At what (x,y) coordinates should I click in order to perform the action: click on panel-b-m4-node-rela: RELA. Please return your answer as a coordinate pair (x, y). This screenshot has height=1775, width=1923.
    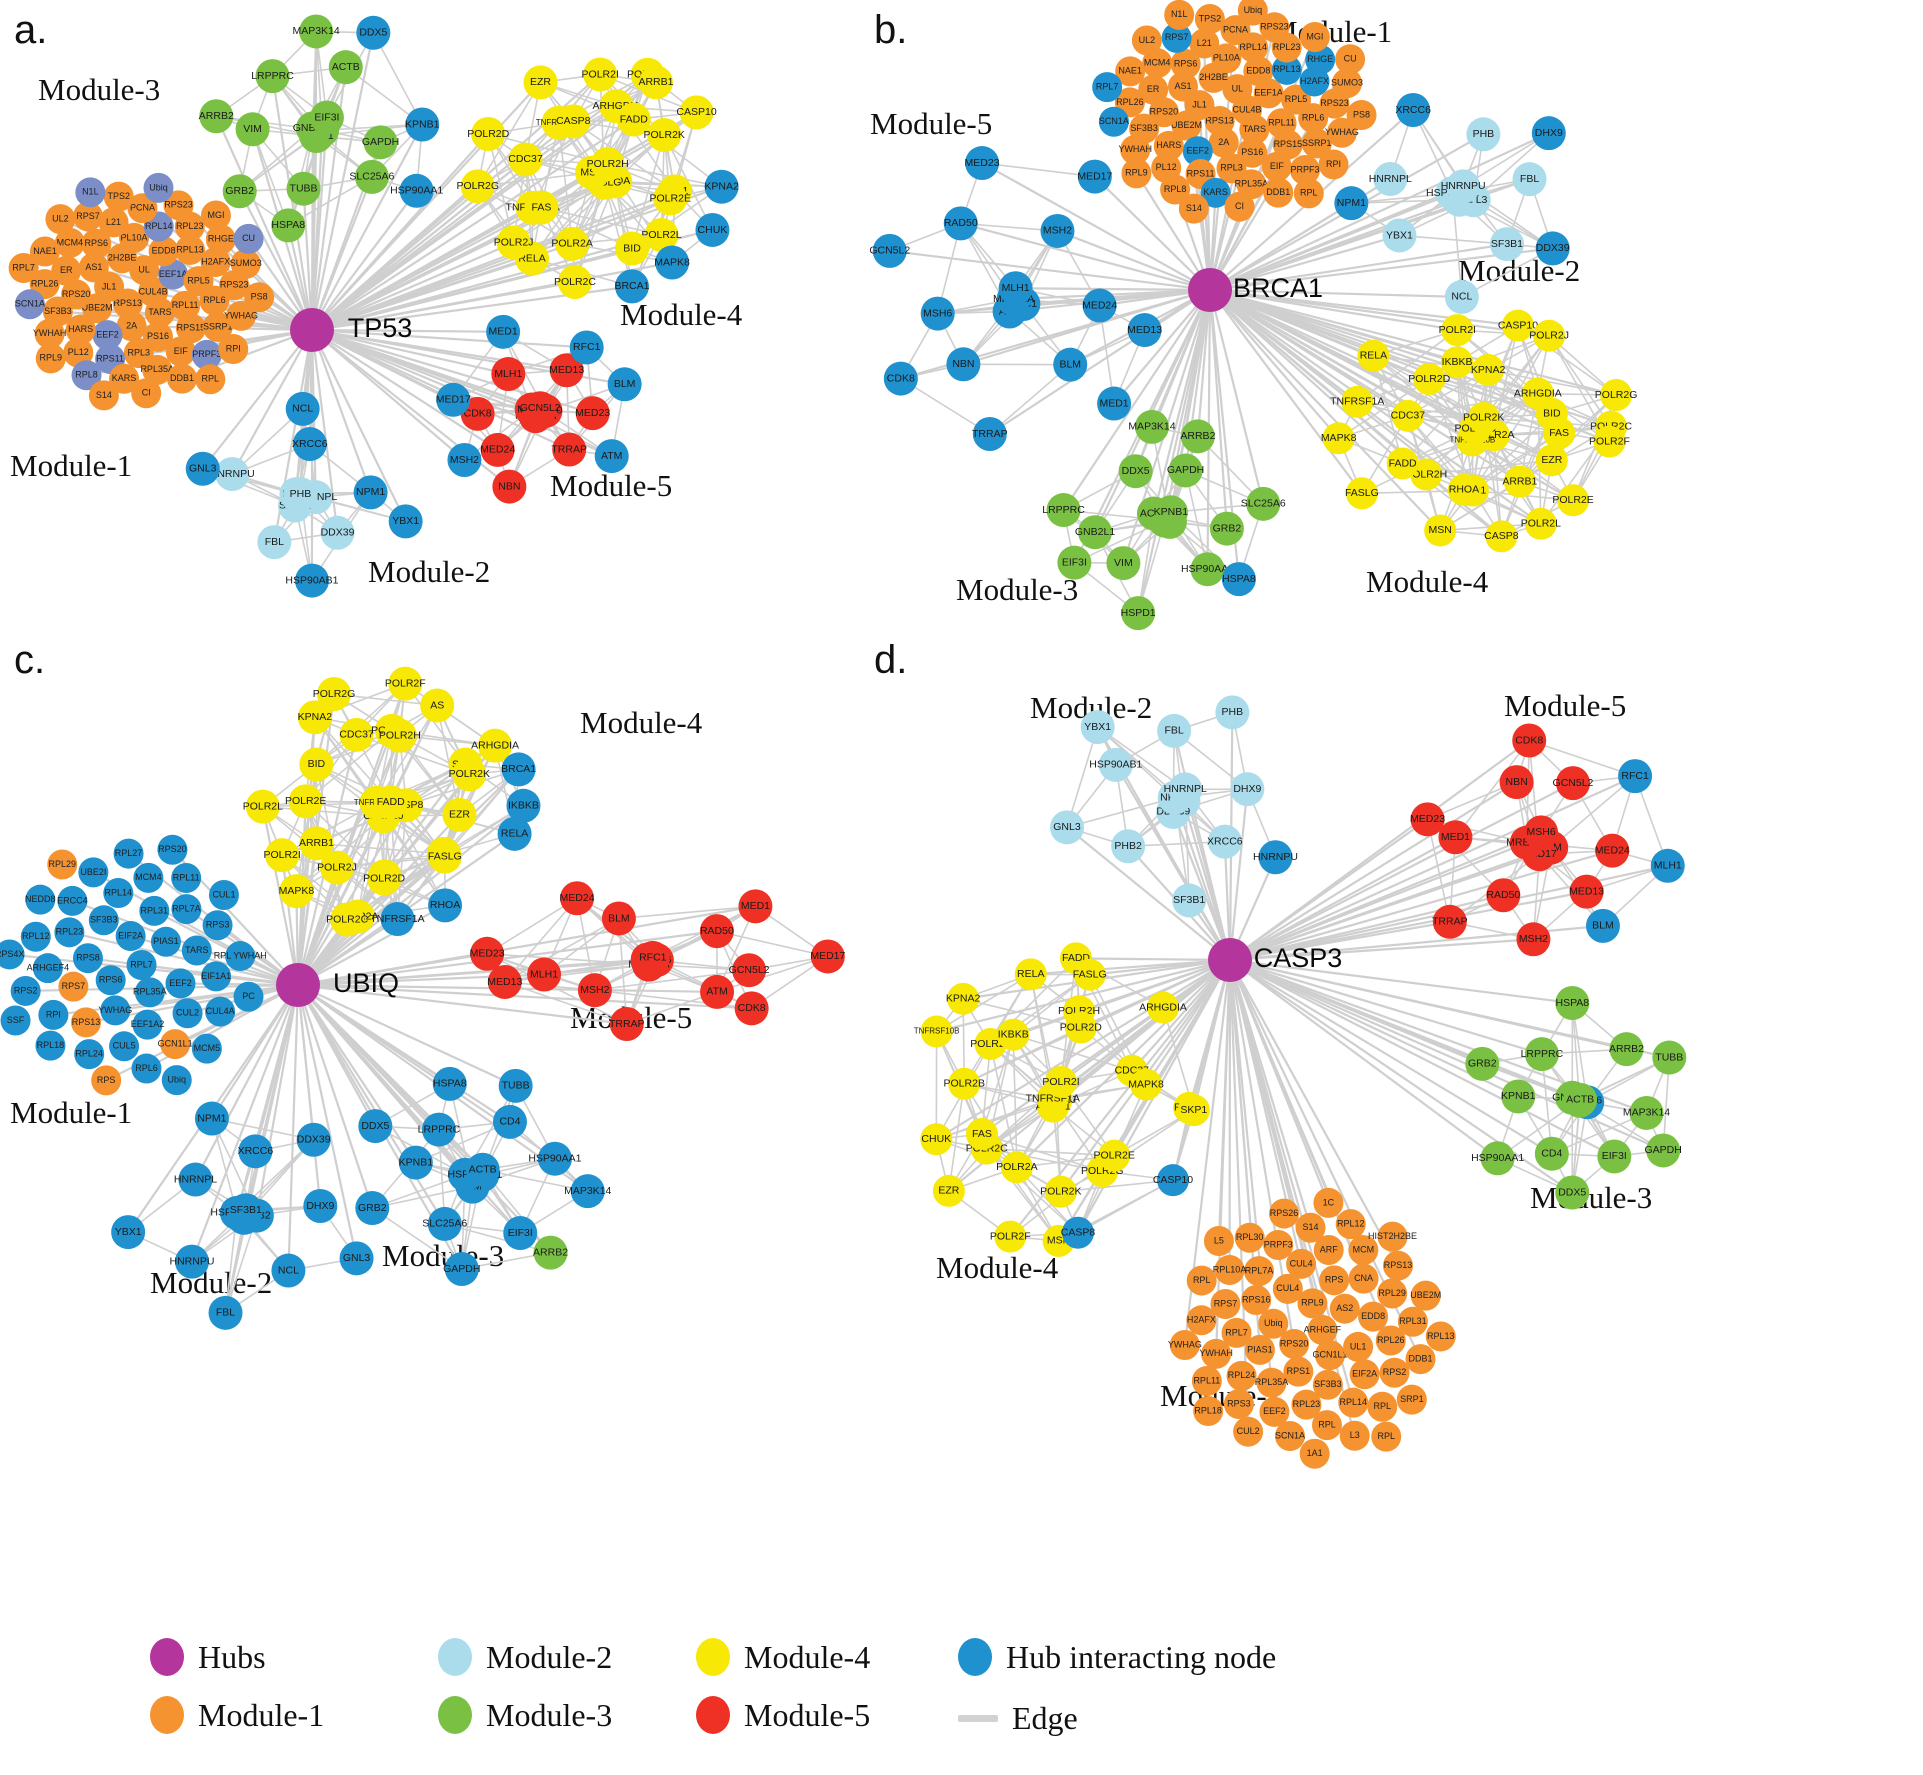
    Looking at the image, I should click on (1373, 355).